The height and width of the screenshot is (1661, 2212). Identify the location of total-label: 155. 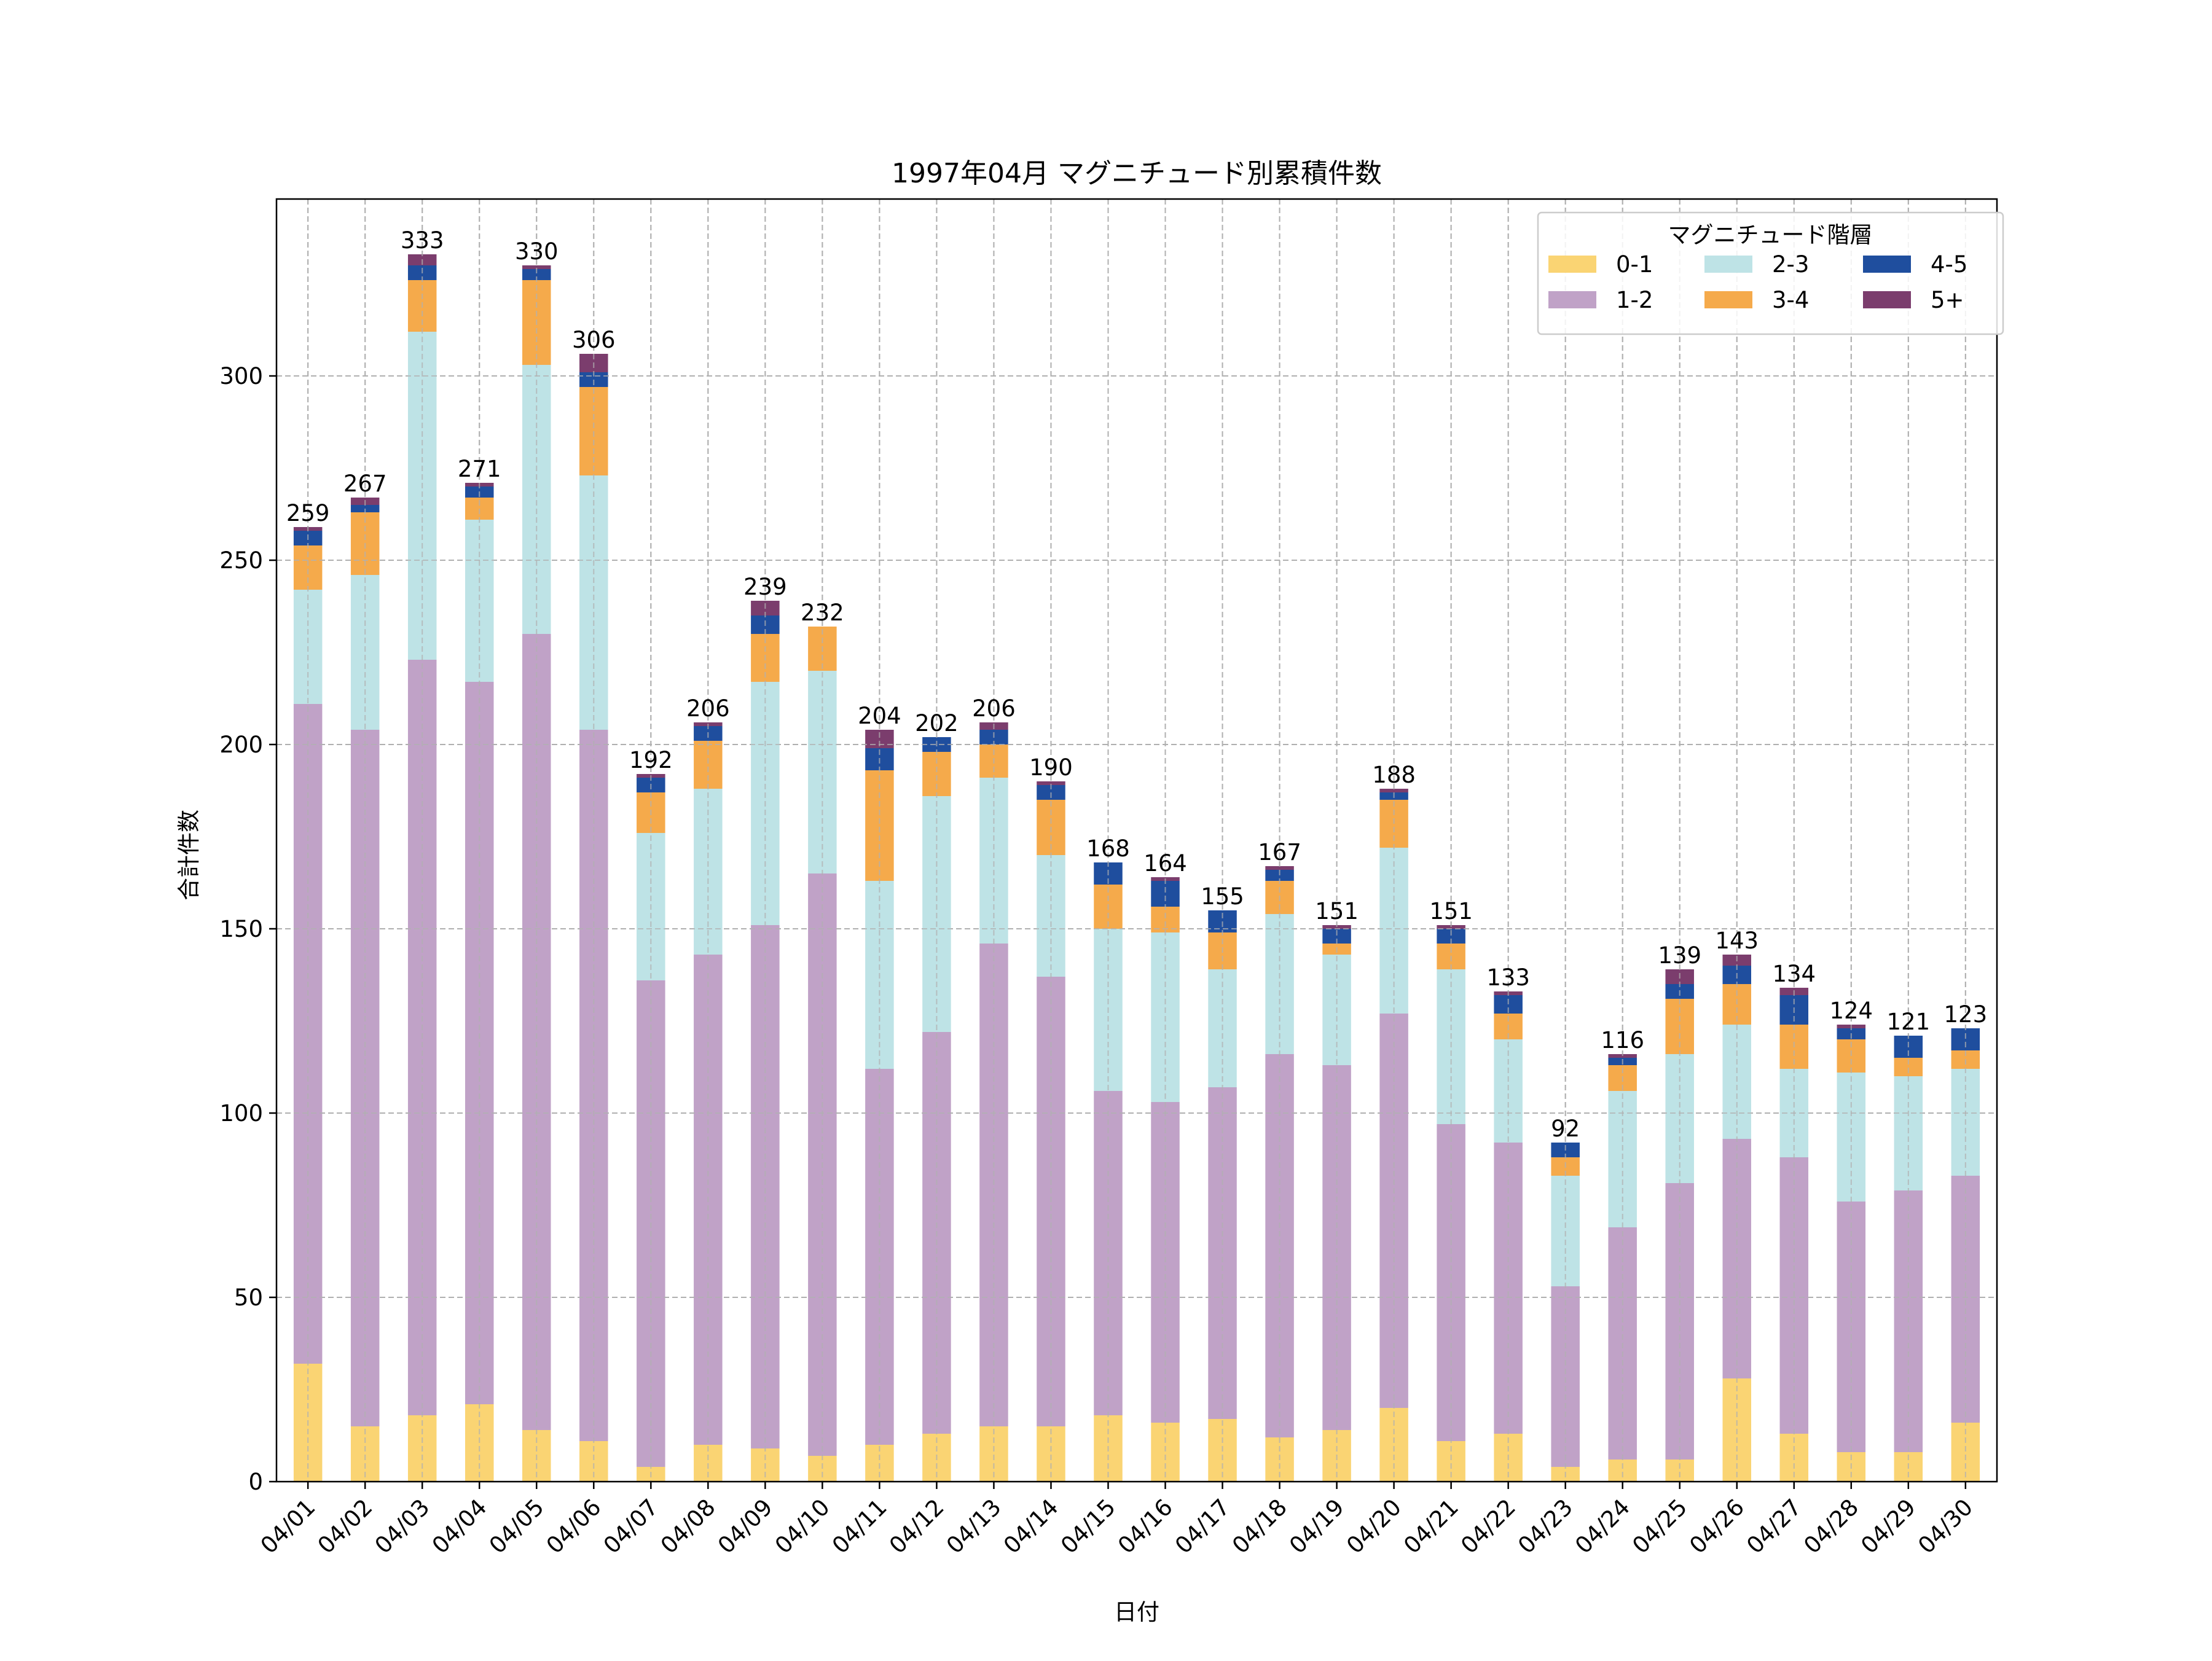
(1222, 896).